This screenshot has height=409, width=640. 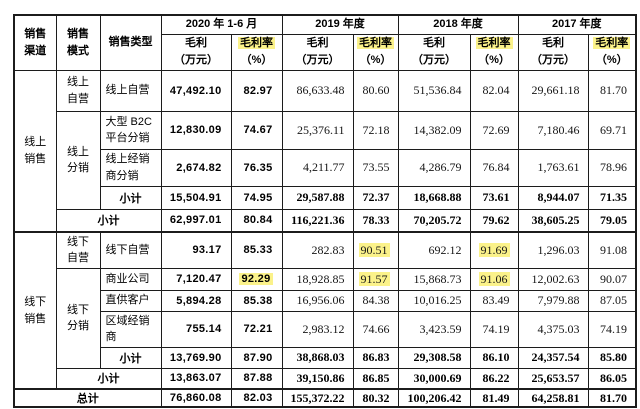 What do you see at coordinates (256, 167) in the screenshot?
I see `gpm-2020-cell: 76.35` at bounding box center [256, 167].